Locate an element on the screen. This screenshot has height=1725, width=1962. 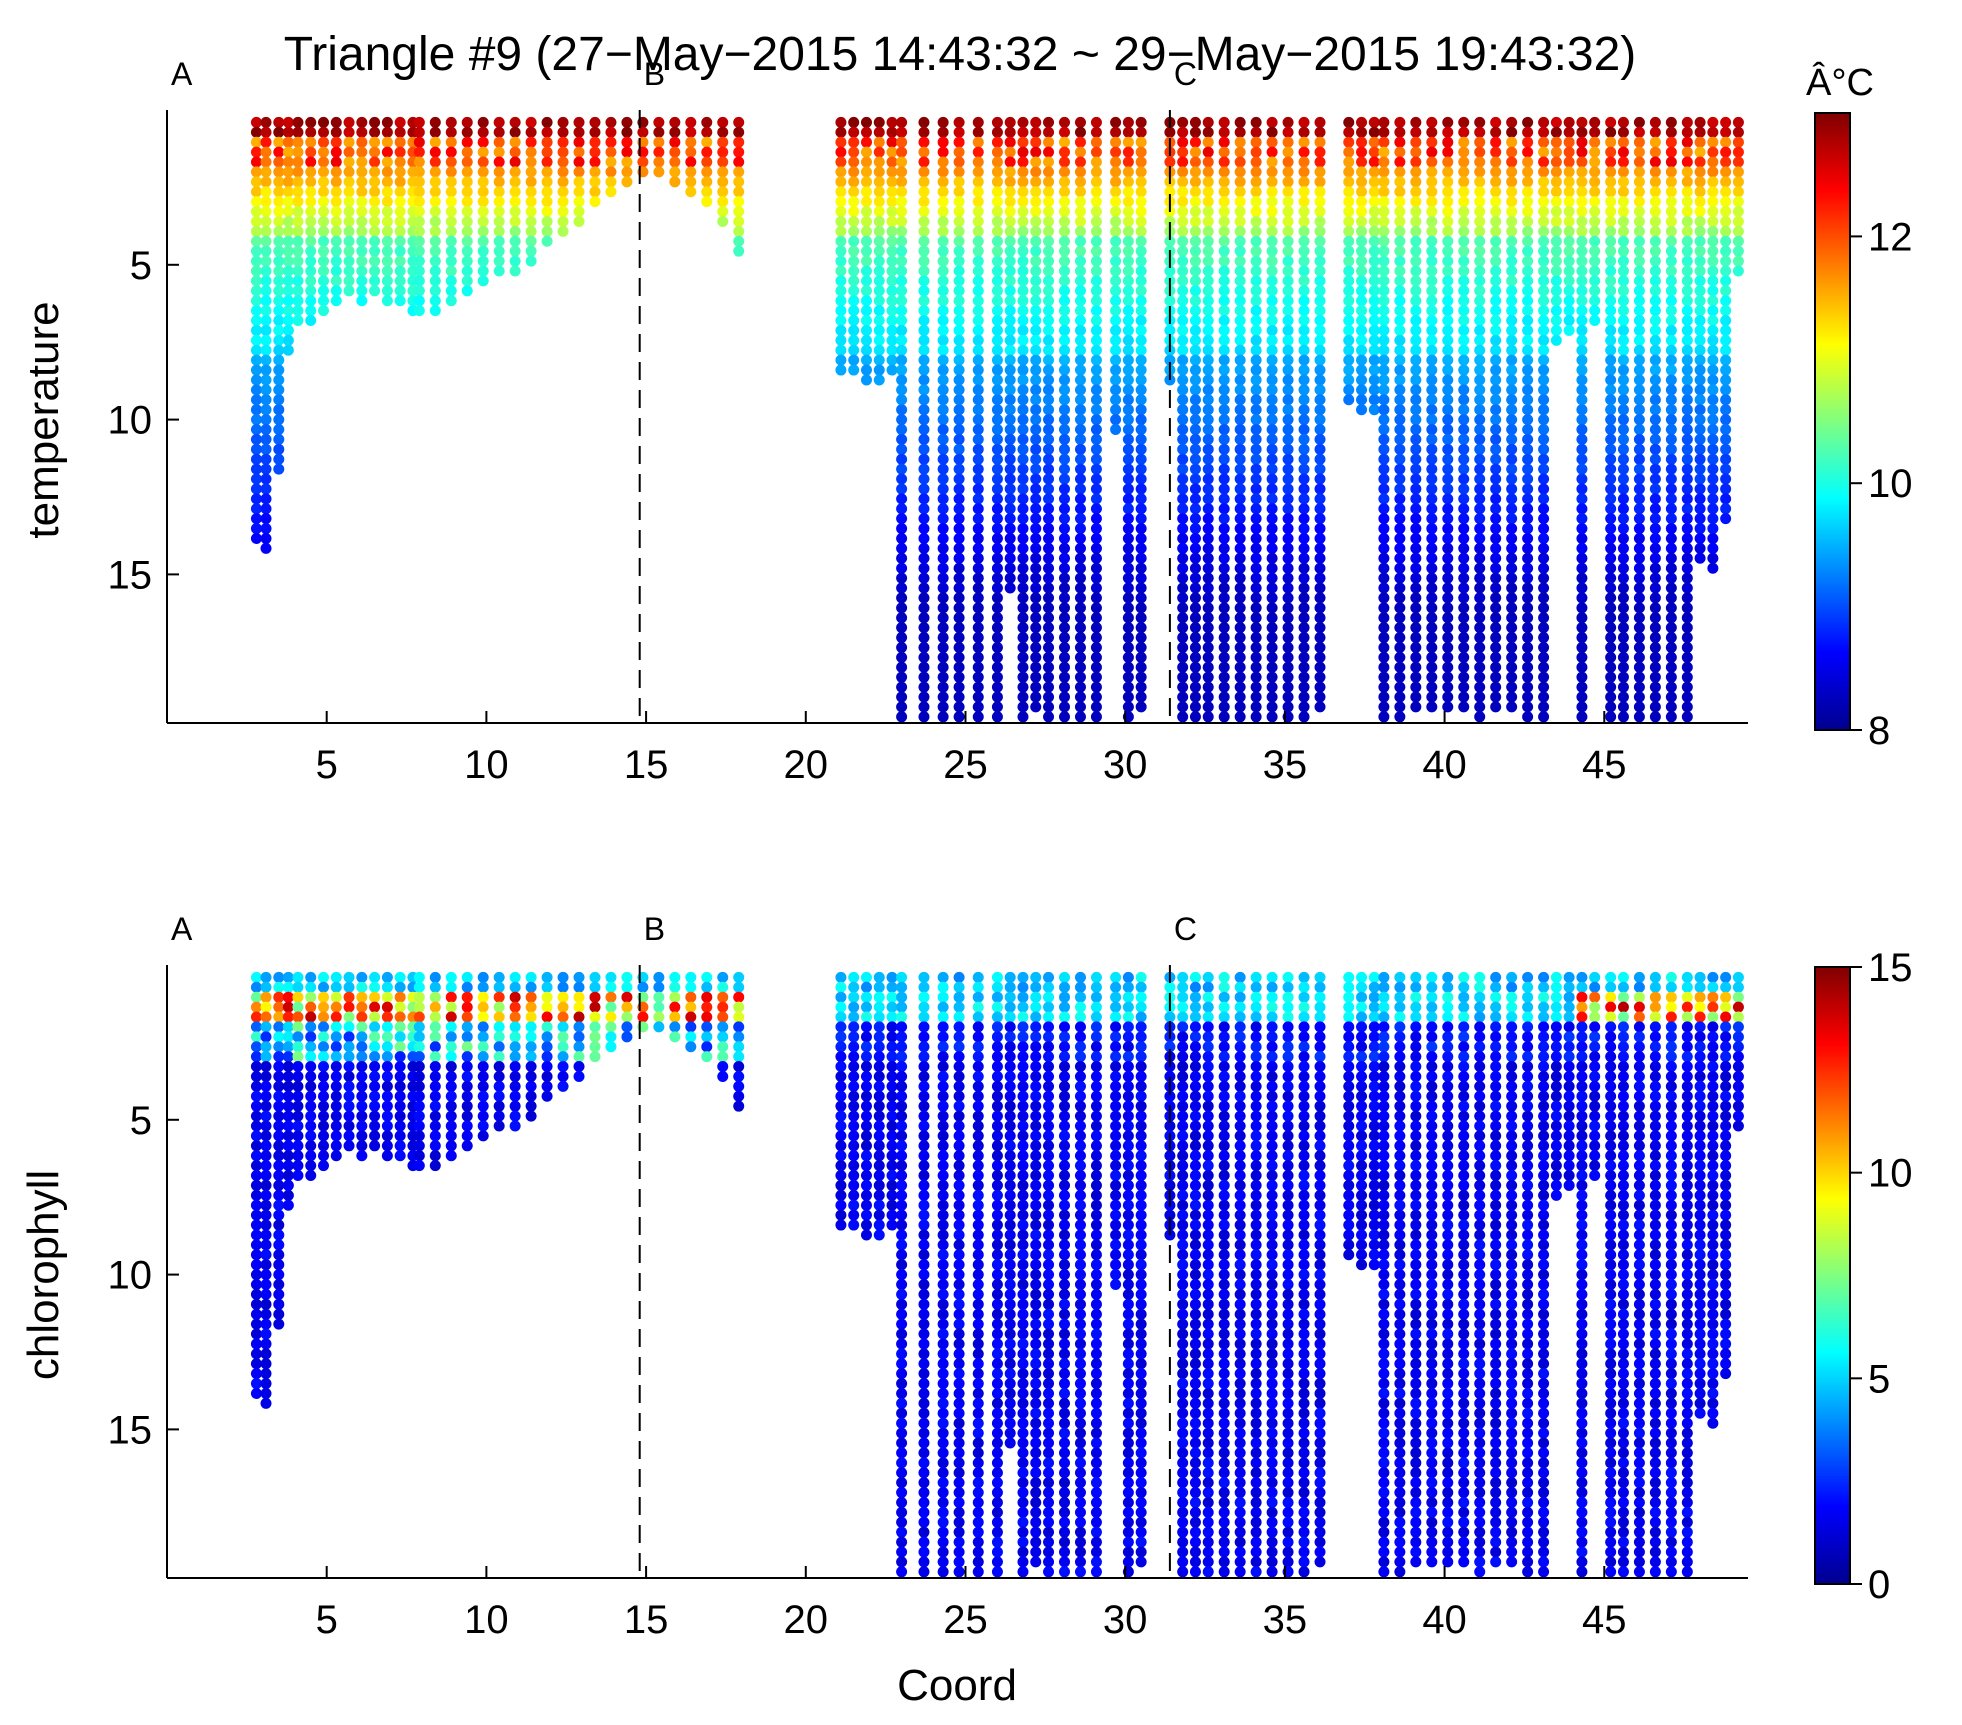
temperature-xtick-label: 35 is located at coordinates (1285, 765).